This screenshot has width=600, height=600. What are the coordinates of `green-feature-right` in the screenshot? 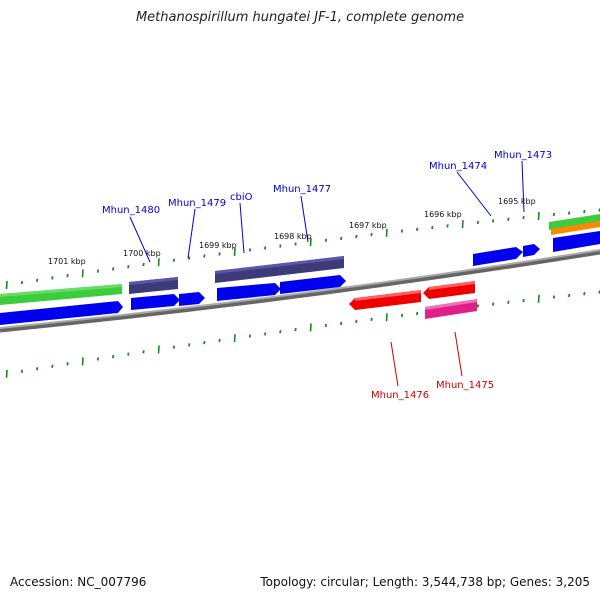 It's located at (574, 222).